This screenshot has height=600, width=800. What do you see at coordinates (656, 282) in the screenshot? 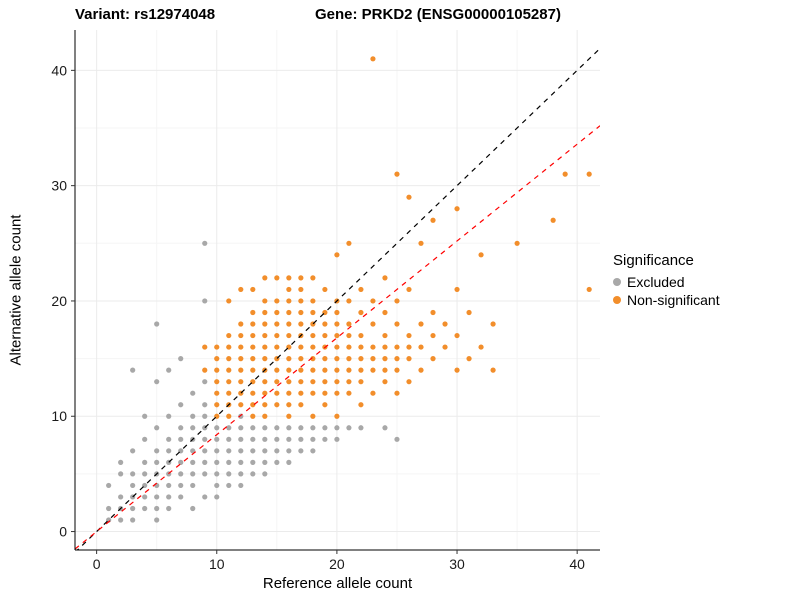
I see `legend-item-label: Excluded` at bounding box center [656, 282].